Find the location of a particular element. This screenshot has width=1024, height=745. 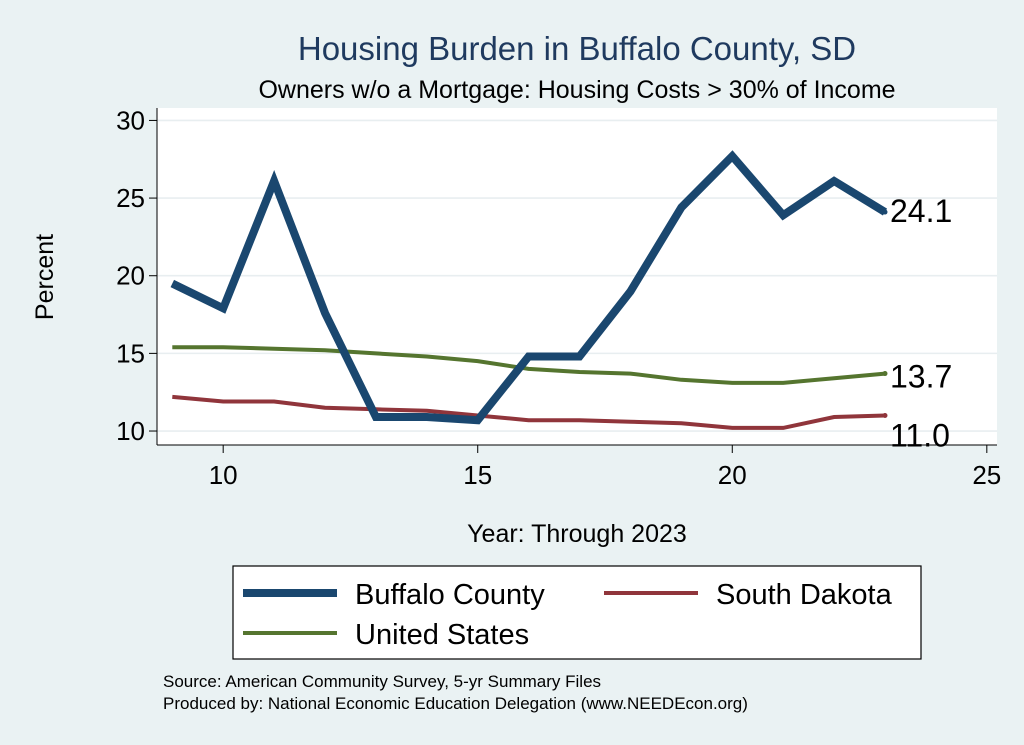

legend-label: United States is located at coordinates (442, 635).